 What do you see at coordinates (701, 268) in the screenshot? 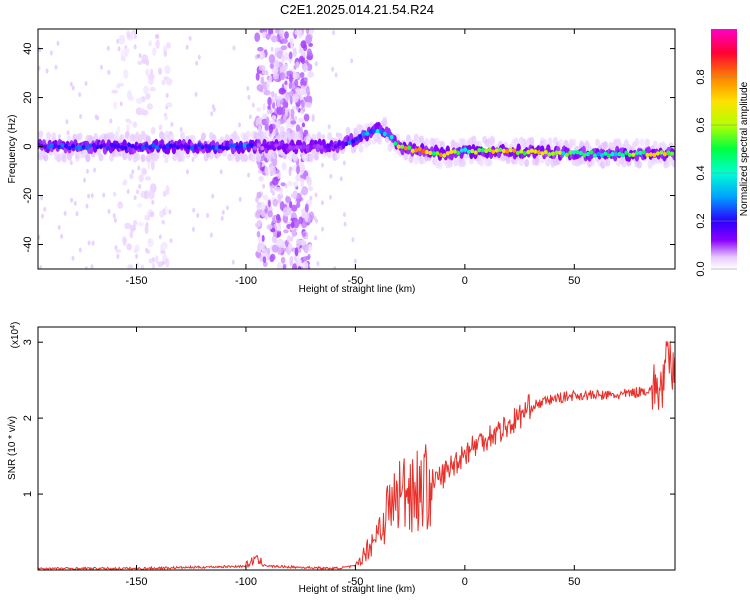
I see `colorbar-tick-label: 0.0` at bounding box center [701, 268].